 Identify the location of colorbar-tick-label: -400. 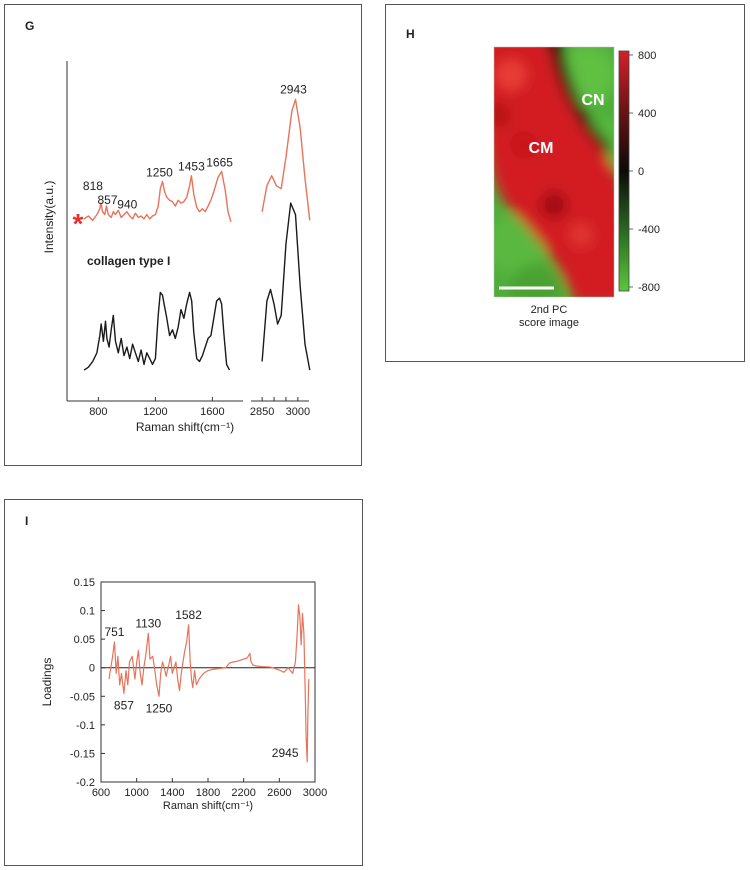
(649, 230).